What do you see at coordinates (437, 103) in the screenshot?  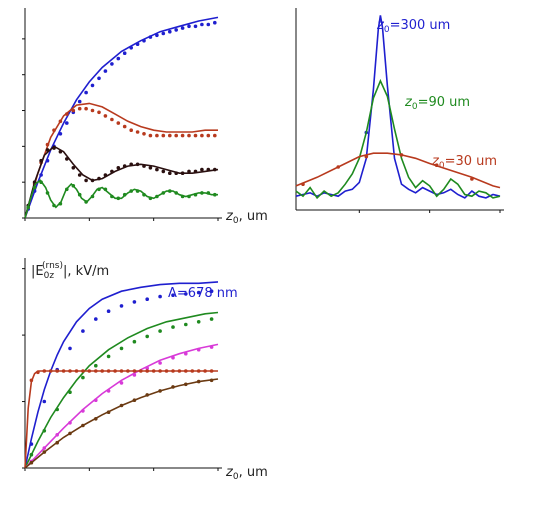 I see `series-label: z0=90 um` at bounding box center [437, 103].